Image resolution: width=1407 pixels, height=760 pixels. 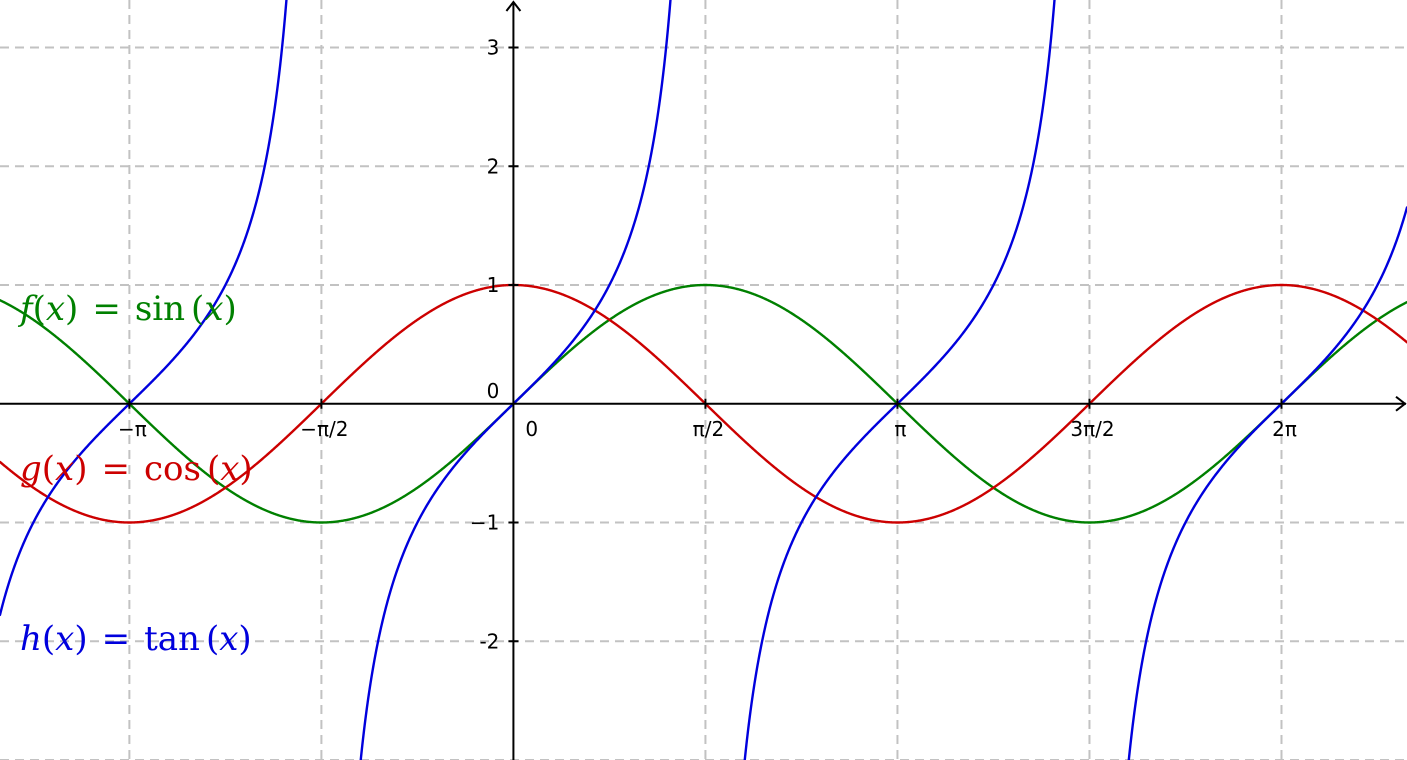 What do you see at coordinates (132, 429) in the screenshot?
I see `x-tick-label: −π` at bounding box center [132, 429].